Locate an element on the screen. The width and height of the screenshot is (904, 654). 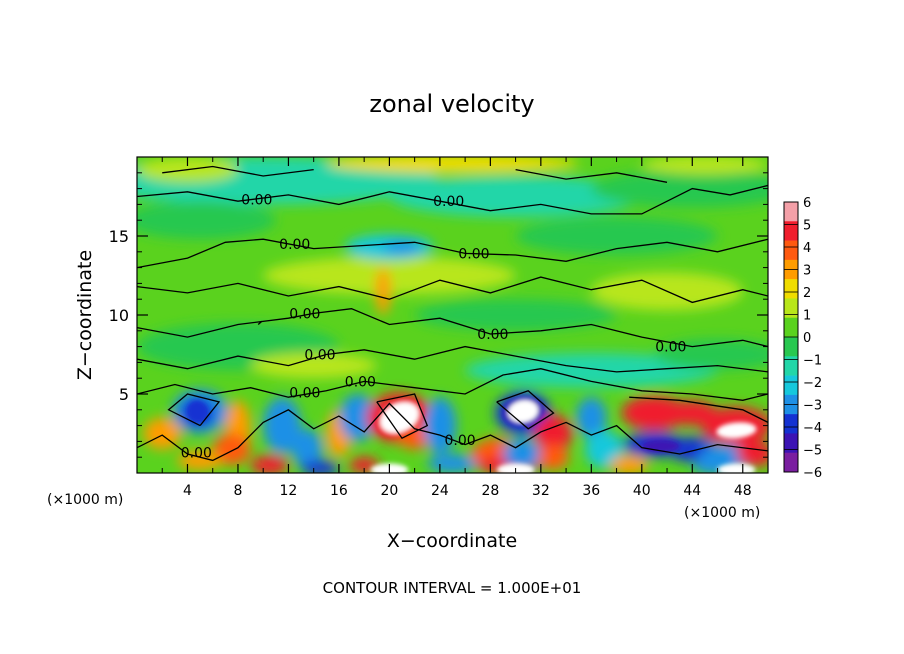
contour-interval-note: CONTOUR INTERVAL = 1.000E+01 is located at coordinates (452, 588).